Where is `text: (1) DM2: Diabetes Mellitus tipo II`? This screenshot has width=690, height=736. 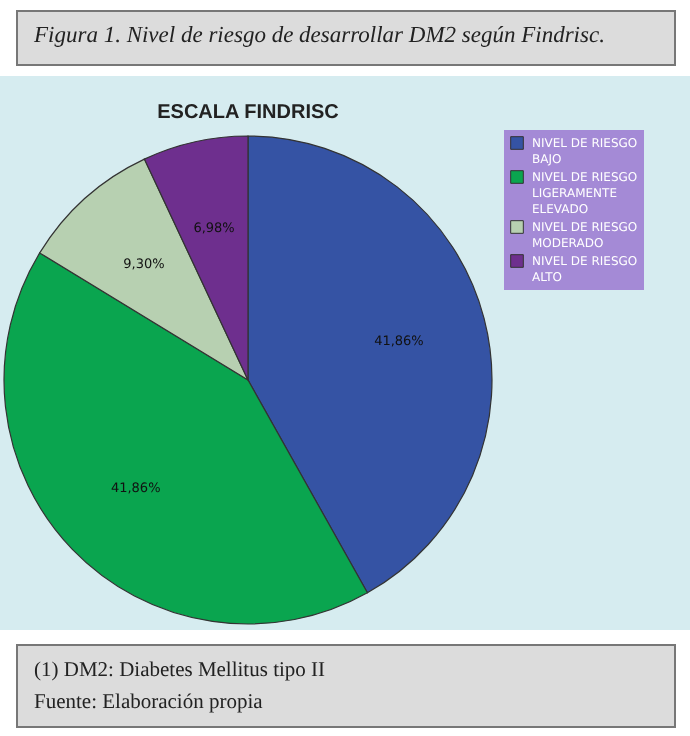 text: (1) DM2: Diabetes Mellitus tipo II is located at coordinates (181, 672).